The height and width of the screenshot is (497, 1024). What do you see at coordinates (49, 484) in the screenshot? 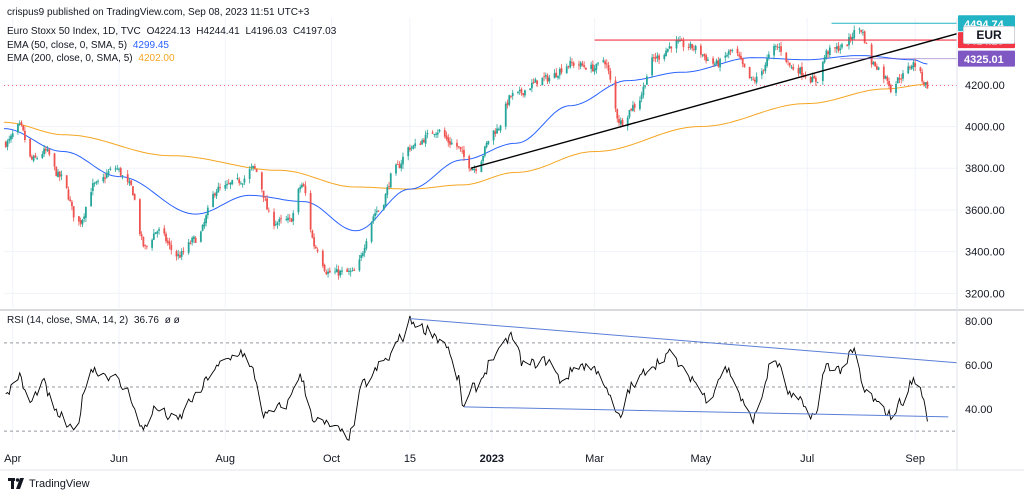
I see `brand-footer: TradingView` at bounding box center [49, 484].